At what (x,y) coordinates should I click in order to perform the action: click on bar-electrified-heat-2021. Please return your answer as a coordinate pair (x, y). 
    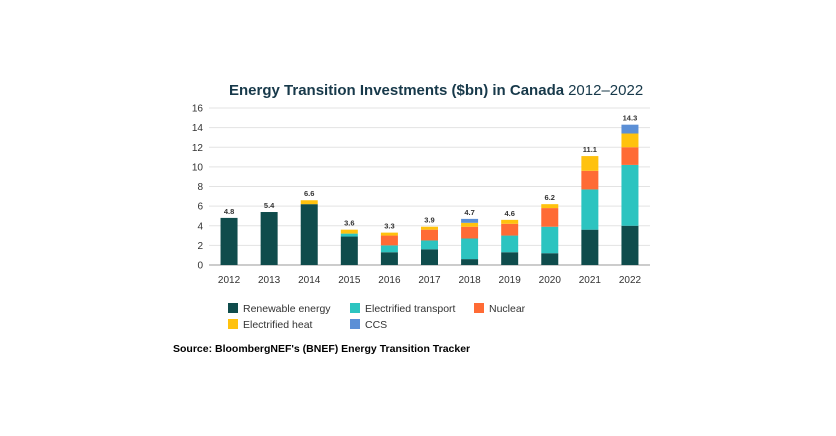
    Looking at the image, I should click on (590, 163).